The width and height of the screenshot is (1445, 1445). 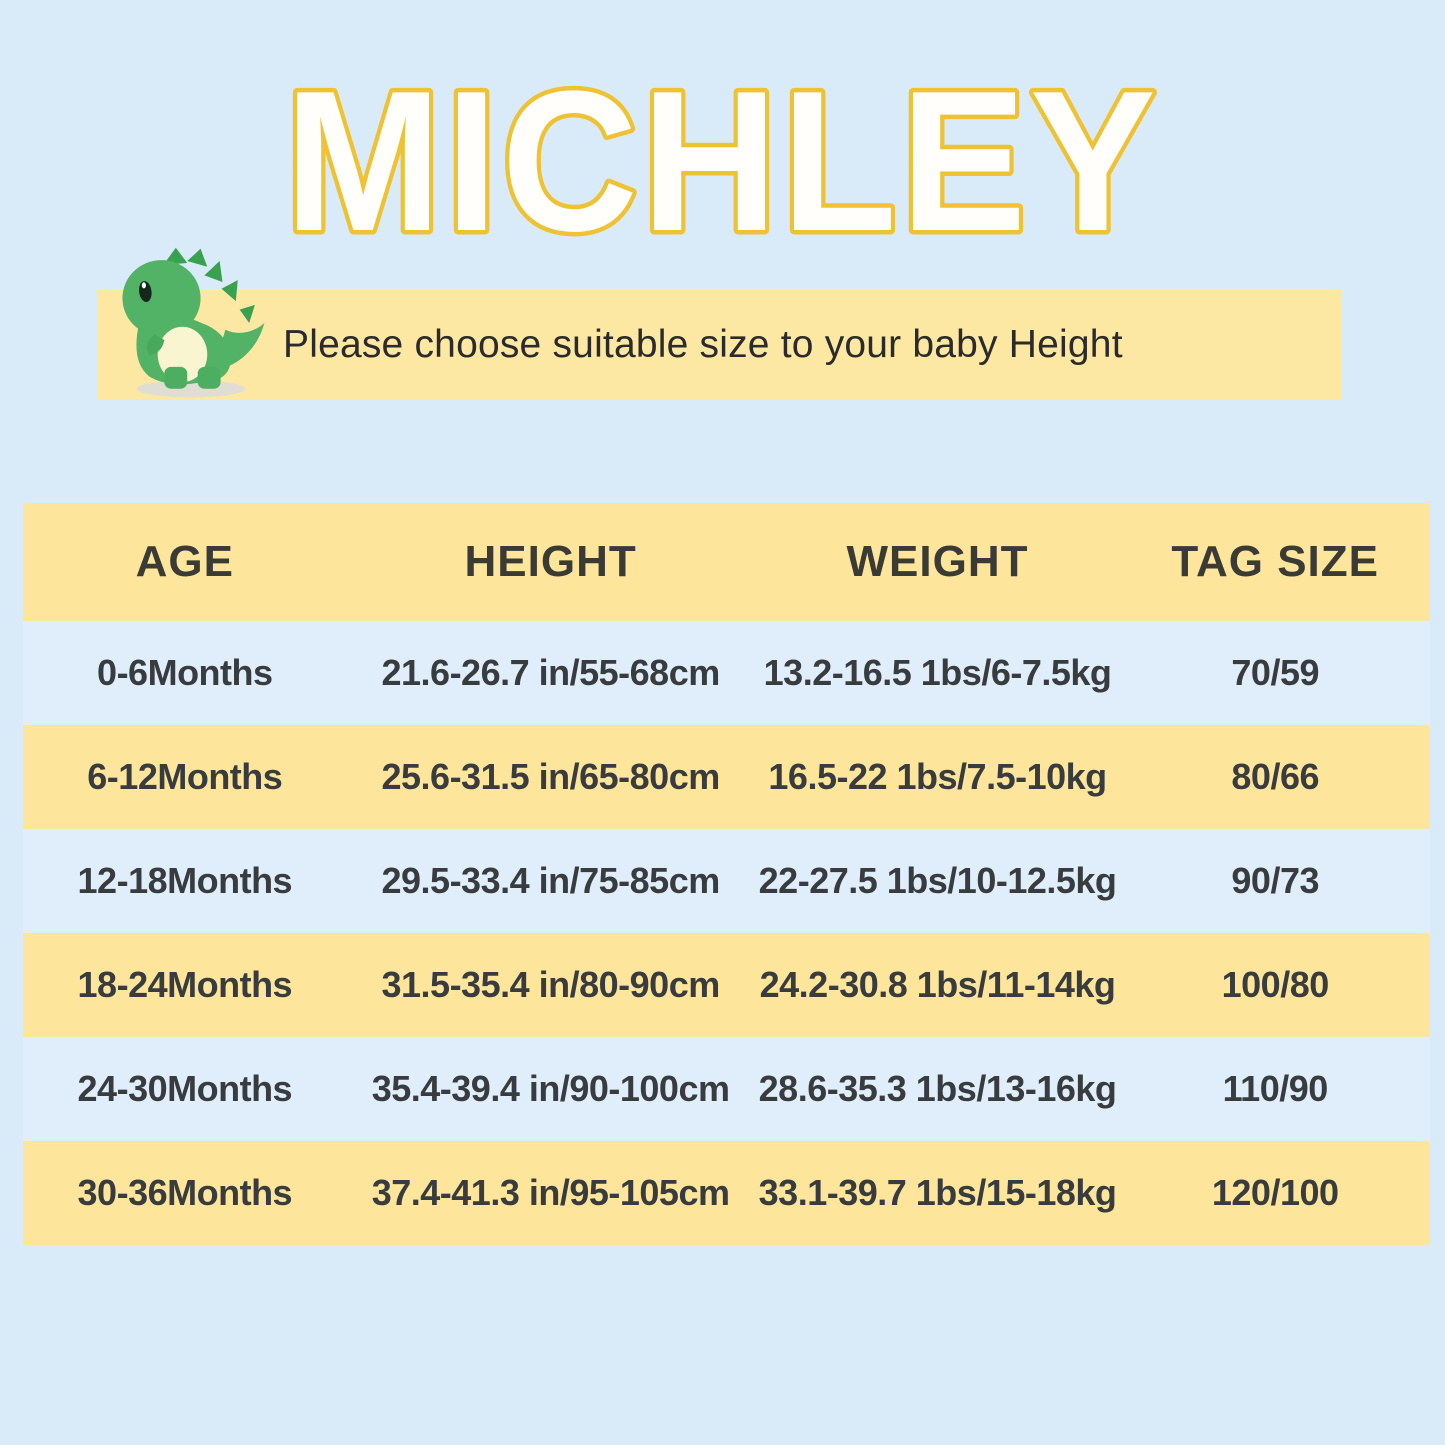 I want to click on weight-cell: 16.5-22 1bs/7.5-10kg, so click(x=937, y=776).